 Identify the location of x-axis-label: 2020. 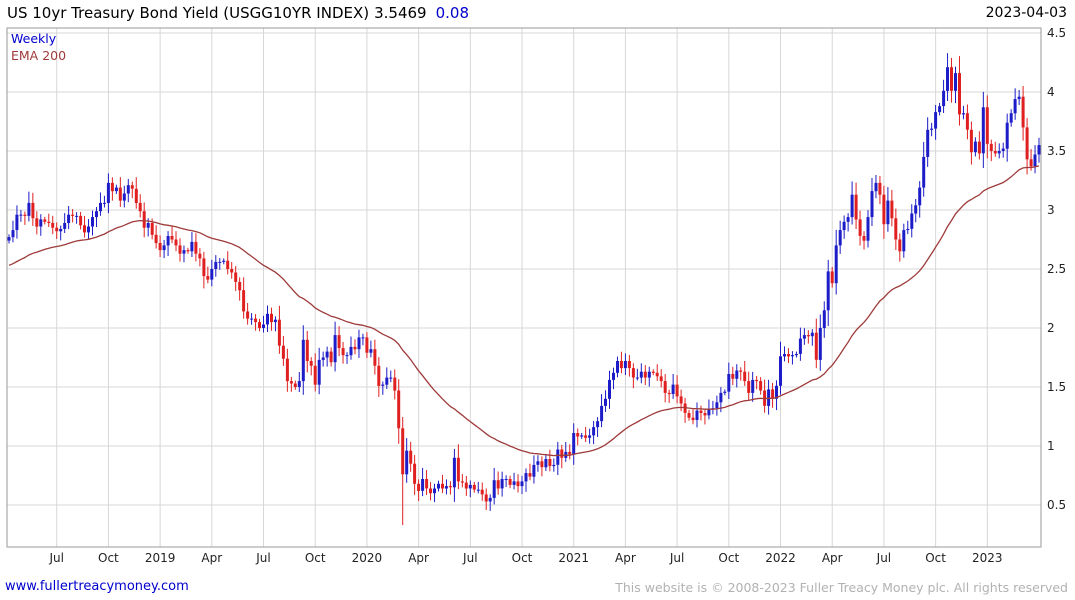
(367, 558).